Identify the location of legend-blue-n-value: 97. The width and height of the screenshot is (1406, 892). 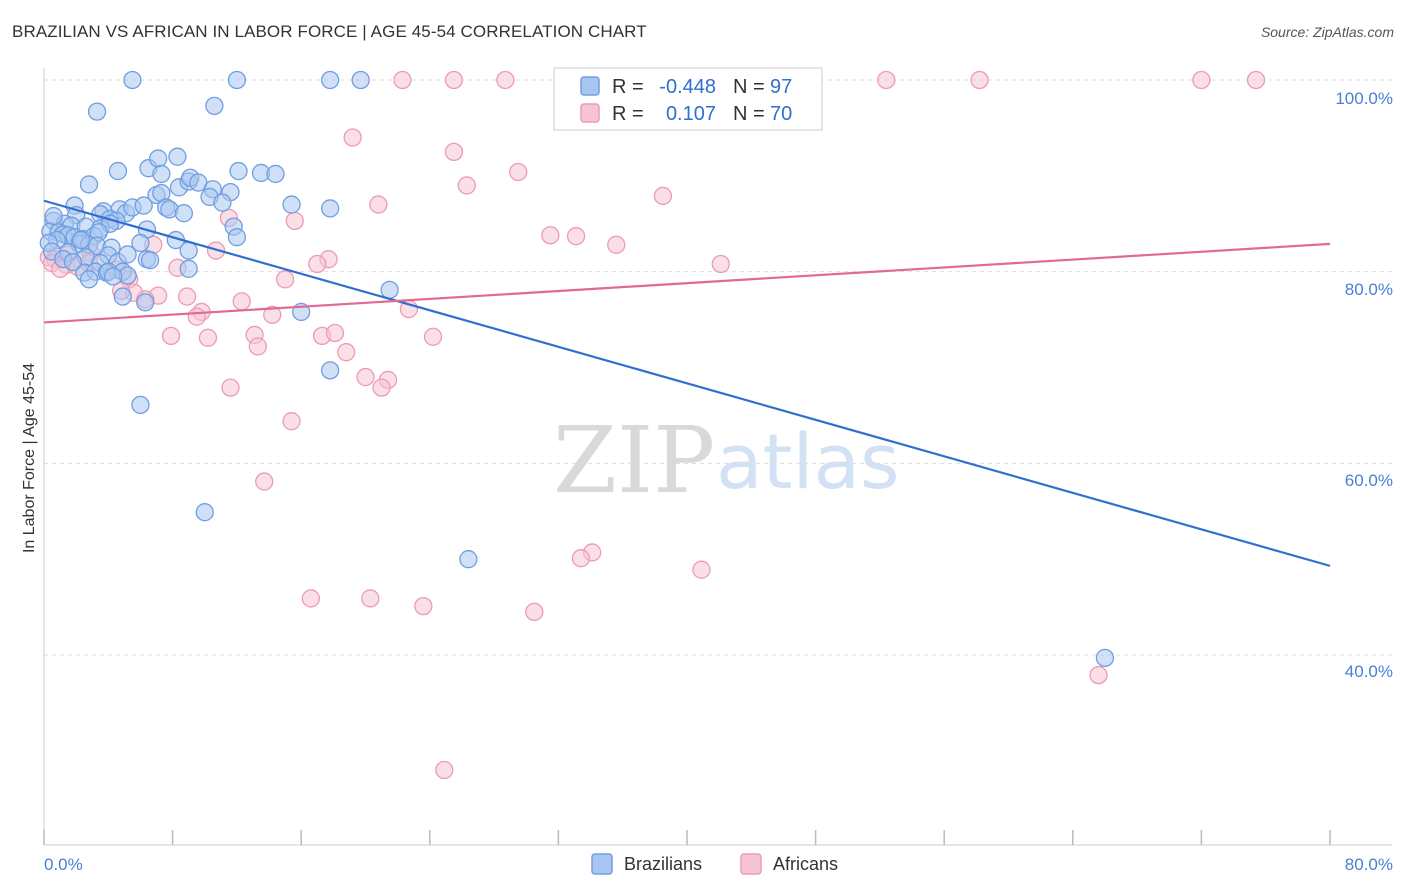
(781, 87).